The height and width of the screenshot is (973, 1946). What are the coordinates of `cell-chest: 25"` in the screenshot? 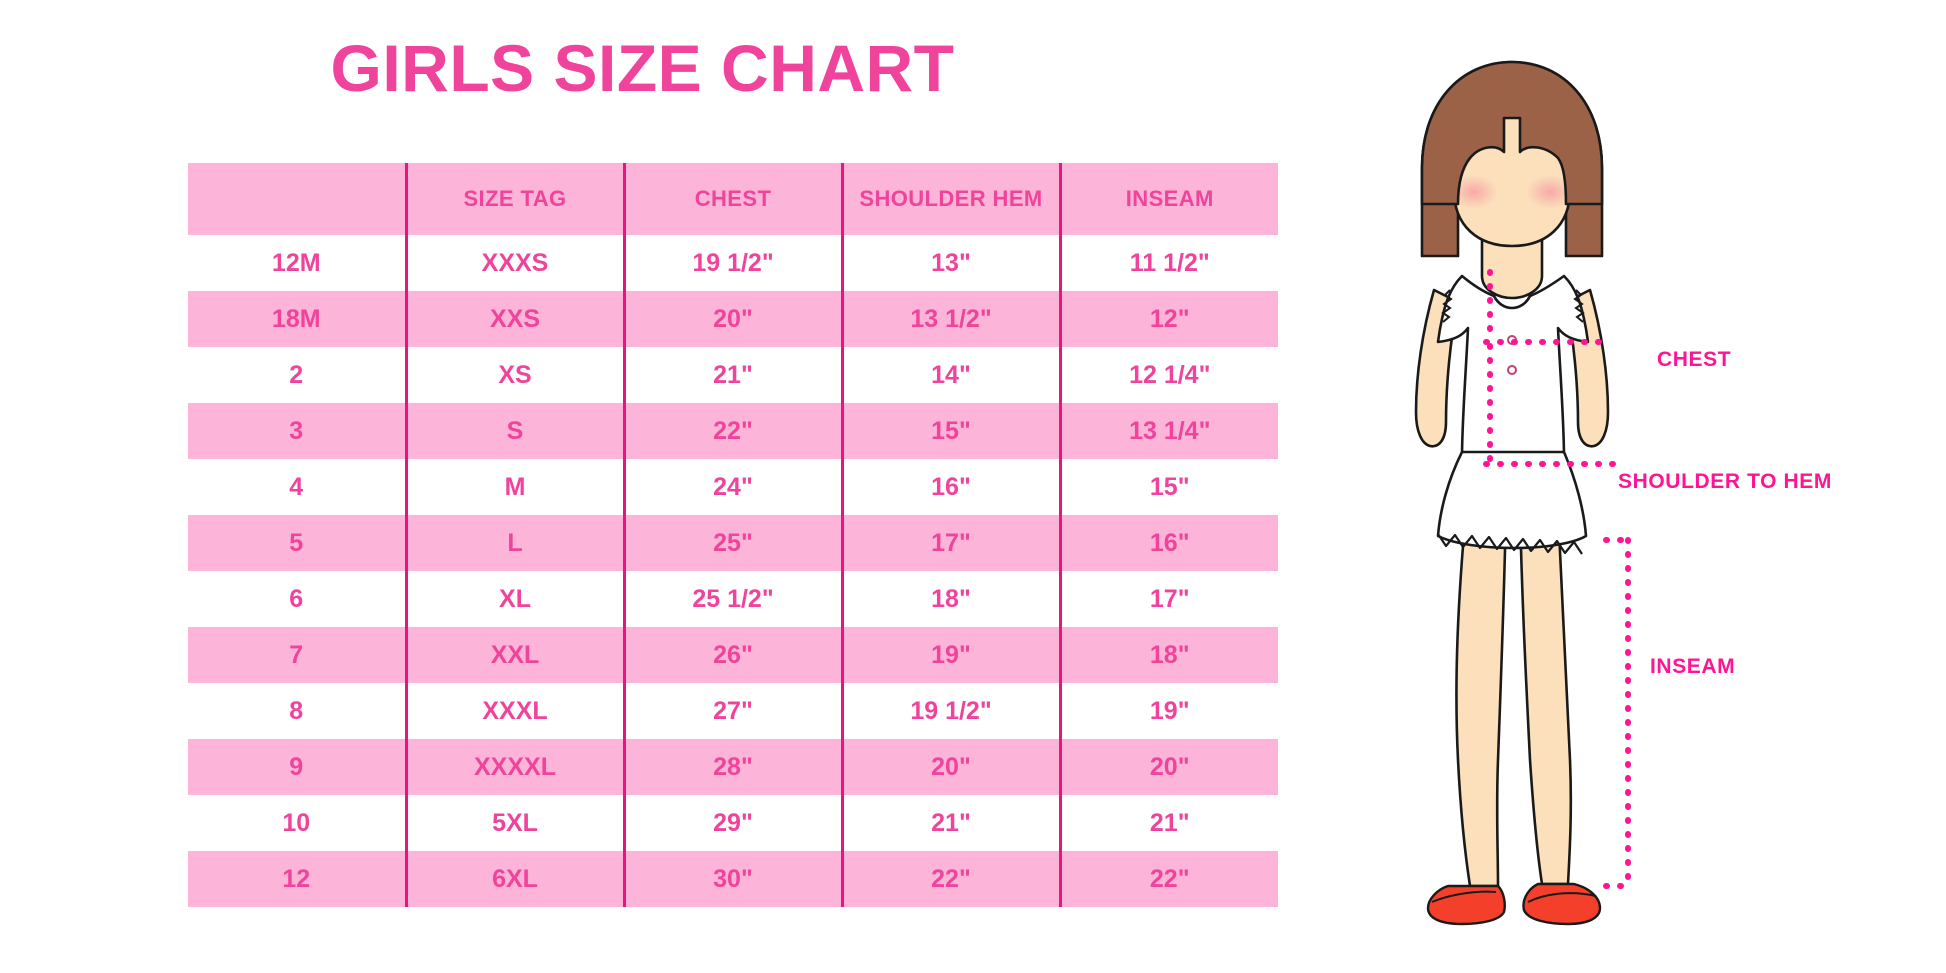 It's located at (732, 543).